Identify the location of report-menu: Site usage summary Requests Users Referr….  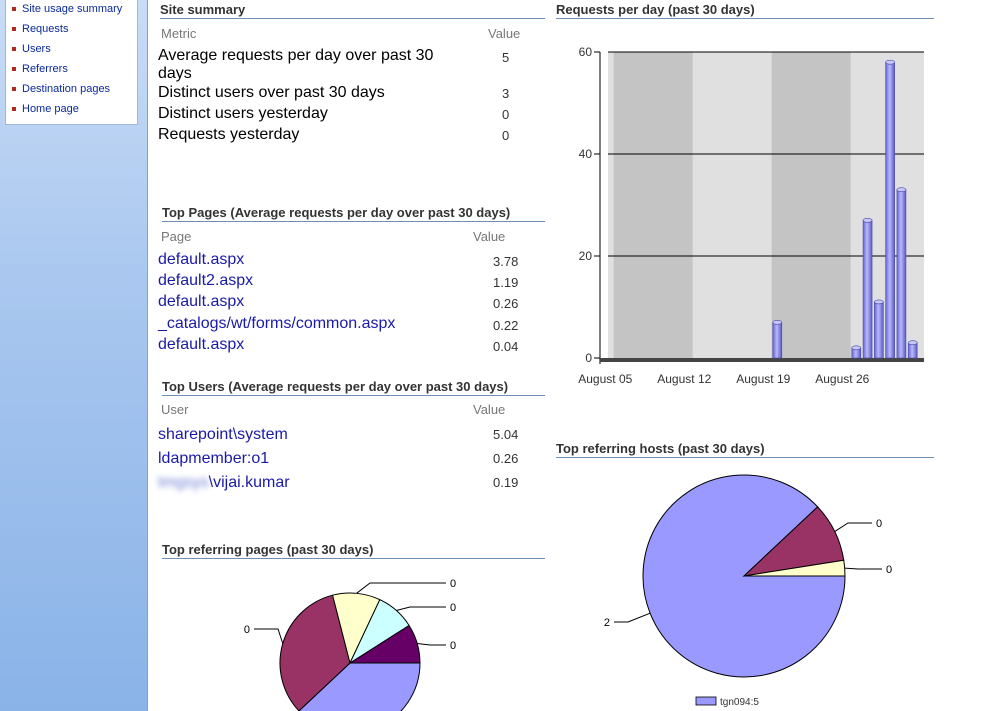
(71, 62).